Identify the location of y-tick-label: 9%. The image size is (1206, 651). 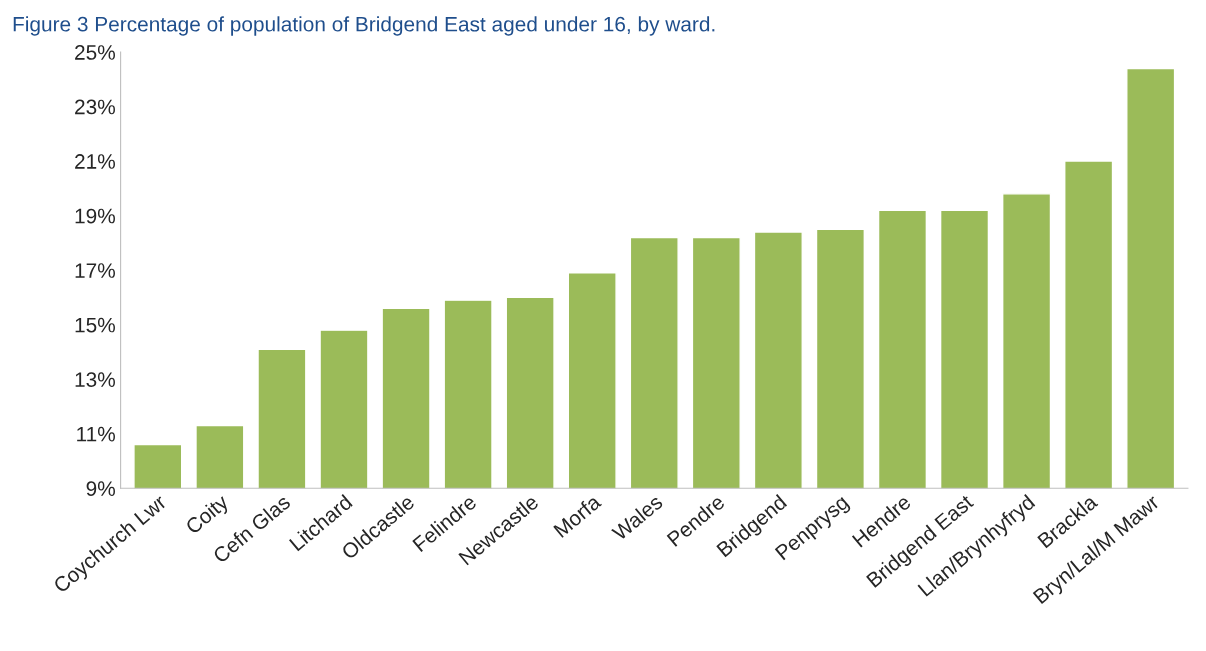
(100, 488).